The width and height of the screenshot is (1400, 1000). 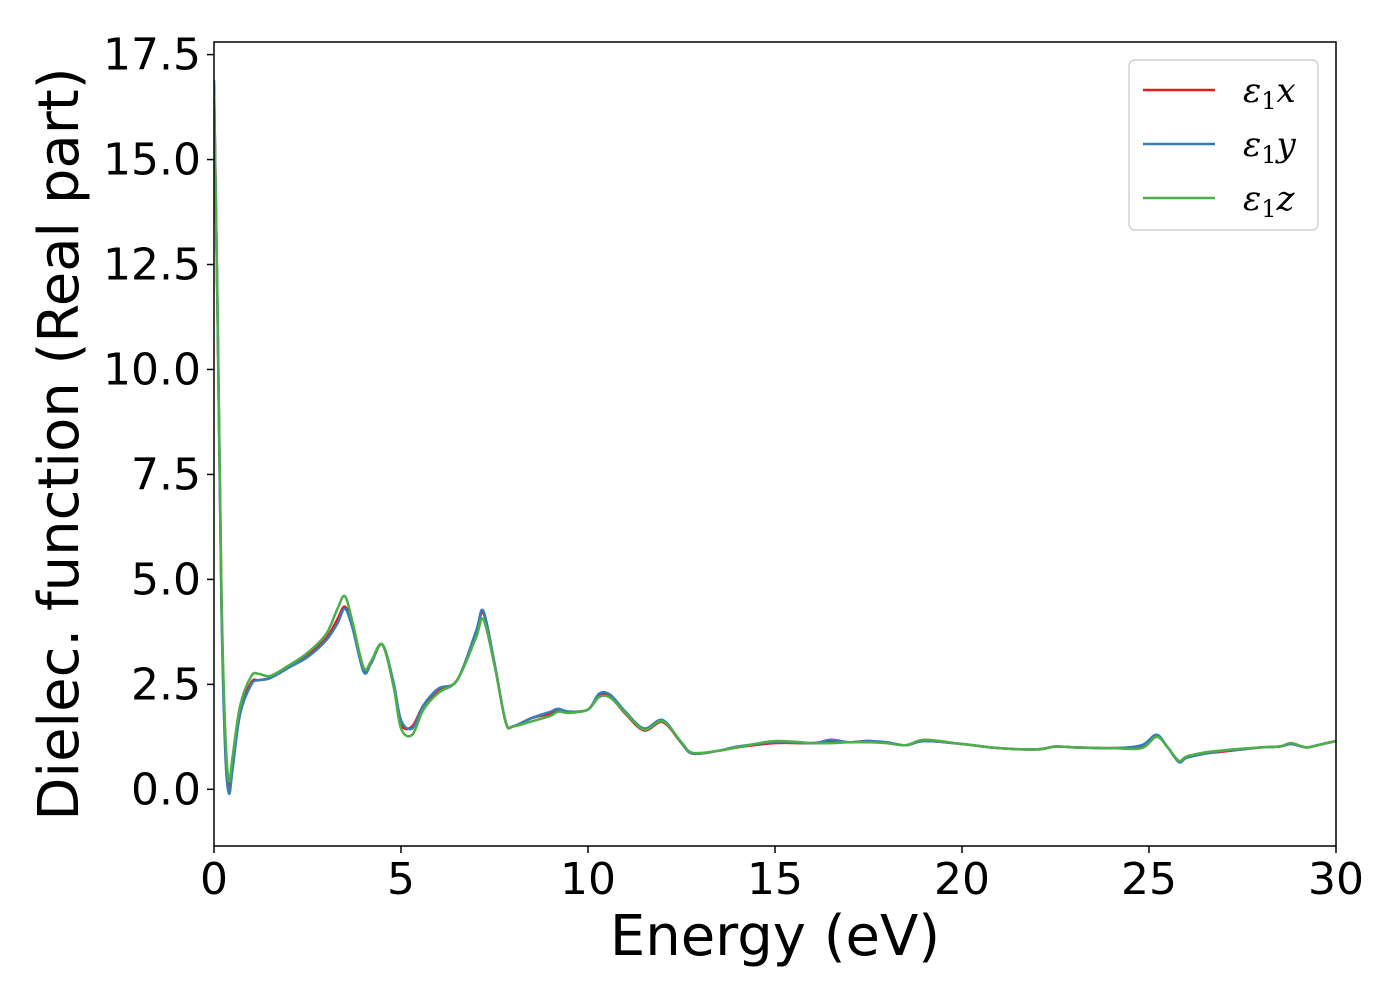 I want to click on y-tick-label: 7.5, so click(x=166, y=474).